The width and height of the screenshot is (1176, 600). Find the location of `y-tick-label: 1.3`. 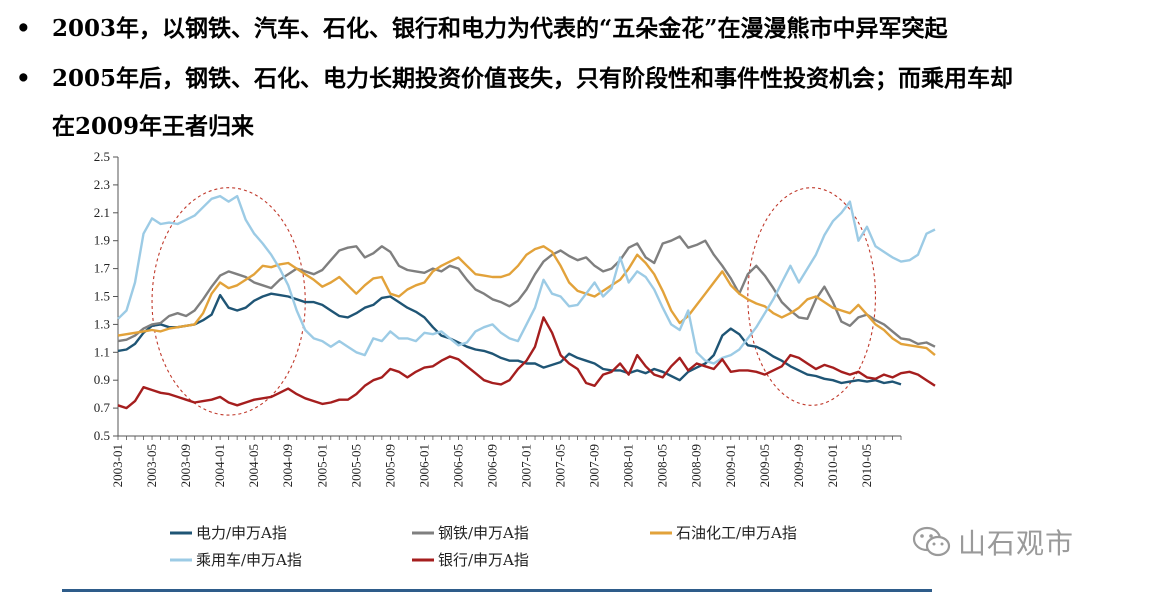

y-tick-label: 1.3 is located at coordinates (102, 323).